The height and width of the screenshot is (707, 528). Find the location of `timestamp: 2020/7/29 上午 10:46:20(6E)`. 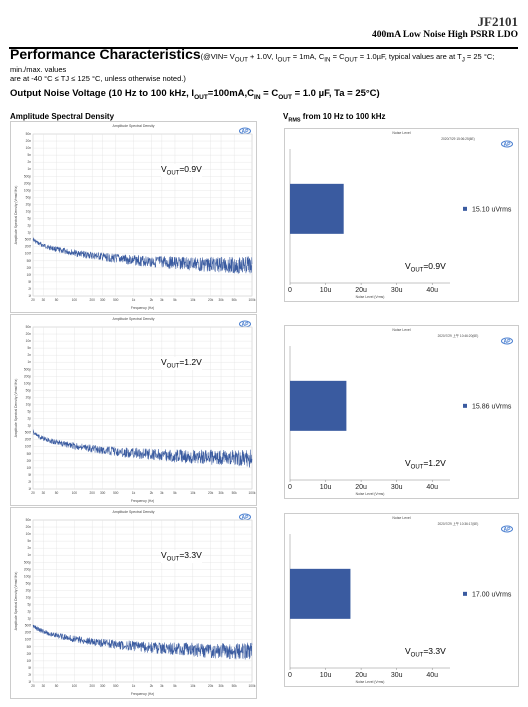

timestamp: 2020/7/29 上午 10:46:20(6E) is located at coordinates (458, 335).